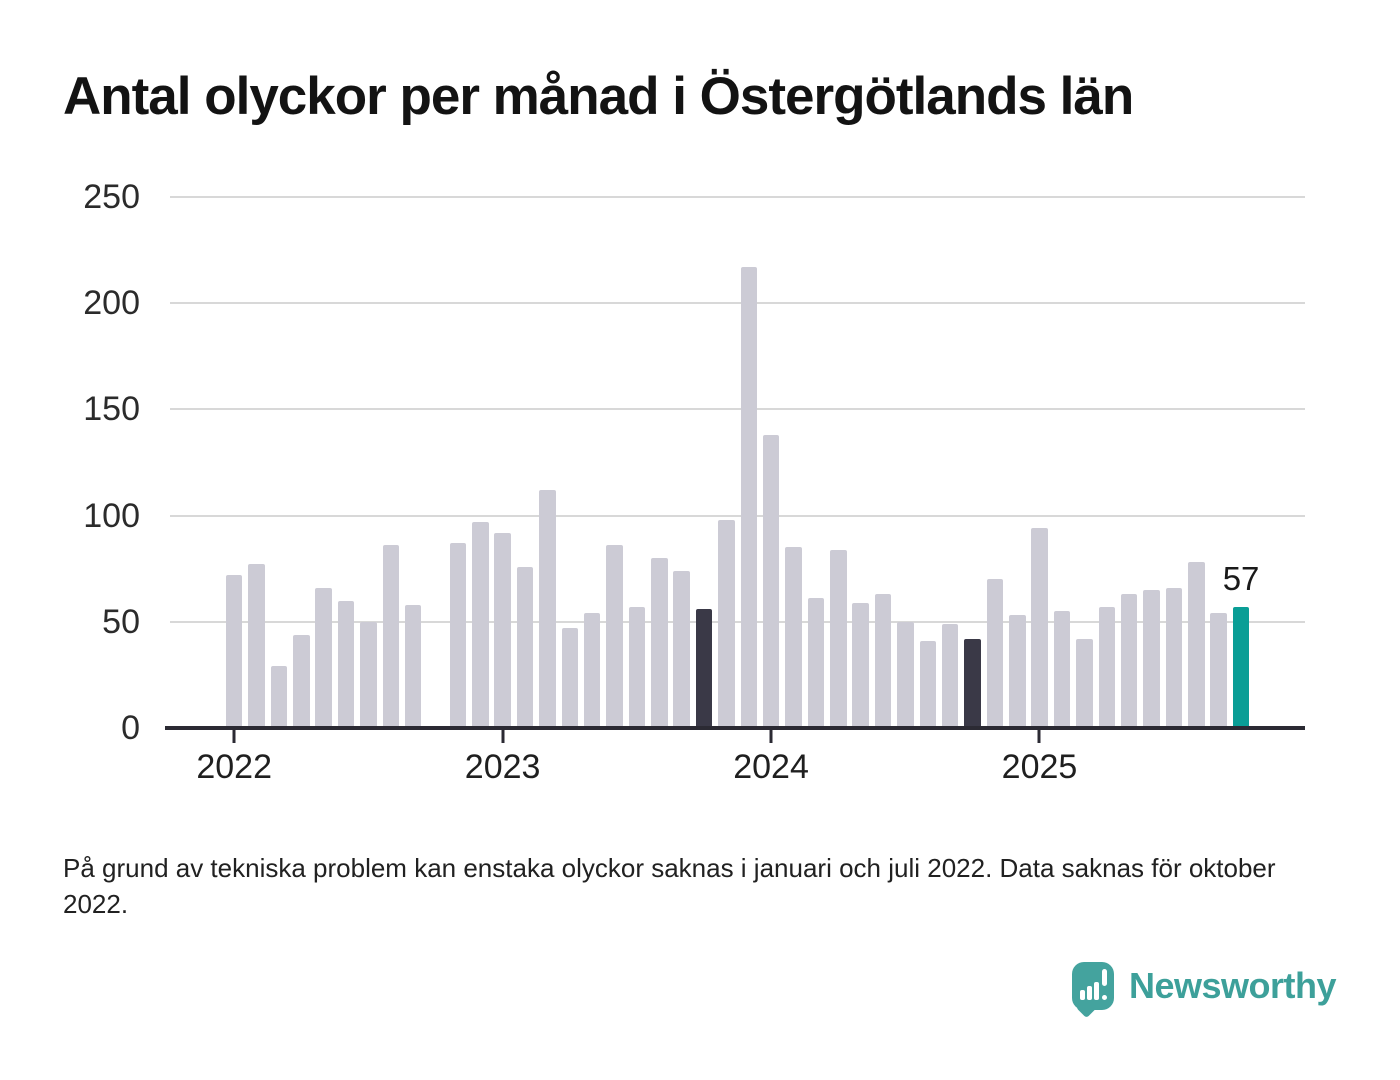 The image size is (1400, 1080). What do you see at coordinates (1039, 767) in the screenshot?
I see `x-tick-label-2025: 2025` at bounding box center [1039, 767].